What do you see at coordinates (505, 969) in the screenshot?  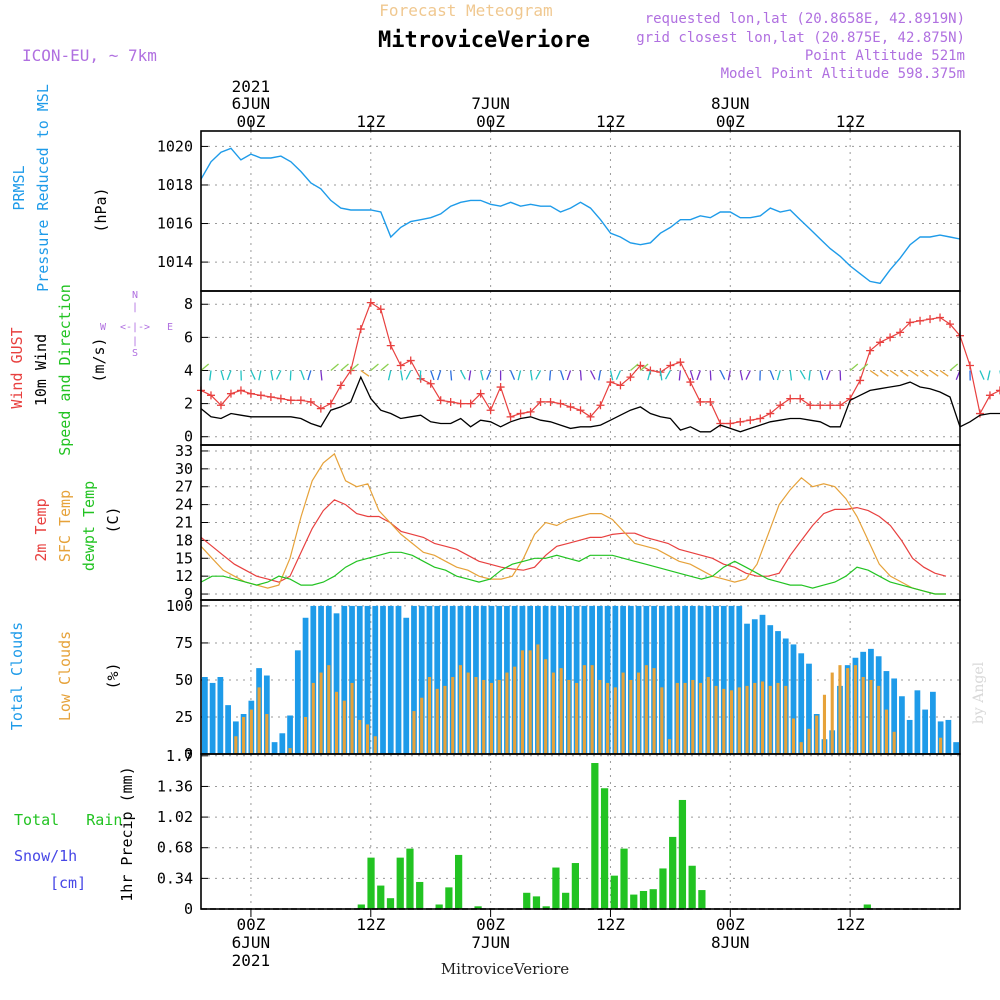 I see `footer-location: MitroviceVeriore` at bounding box center [505, 969].